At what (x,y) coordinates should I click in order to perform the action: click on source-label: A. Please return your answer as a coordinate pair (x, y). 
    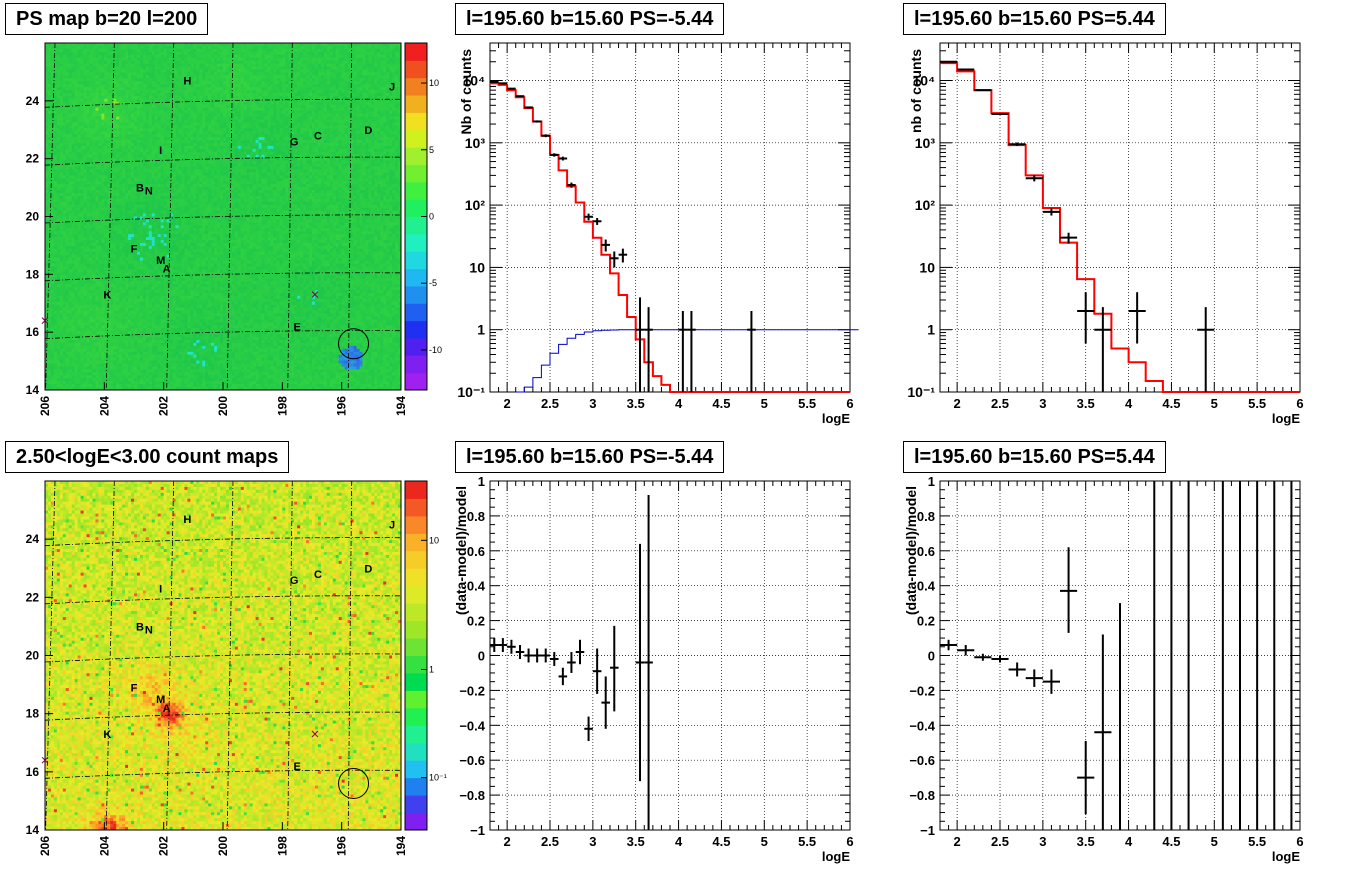
    Looking at the image, I should click on (167, 709).